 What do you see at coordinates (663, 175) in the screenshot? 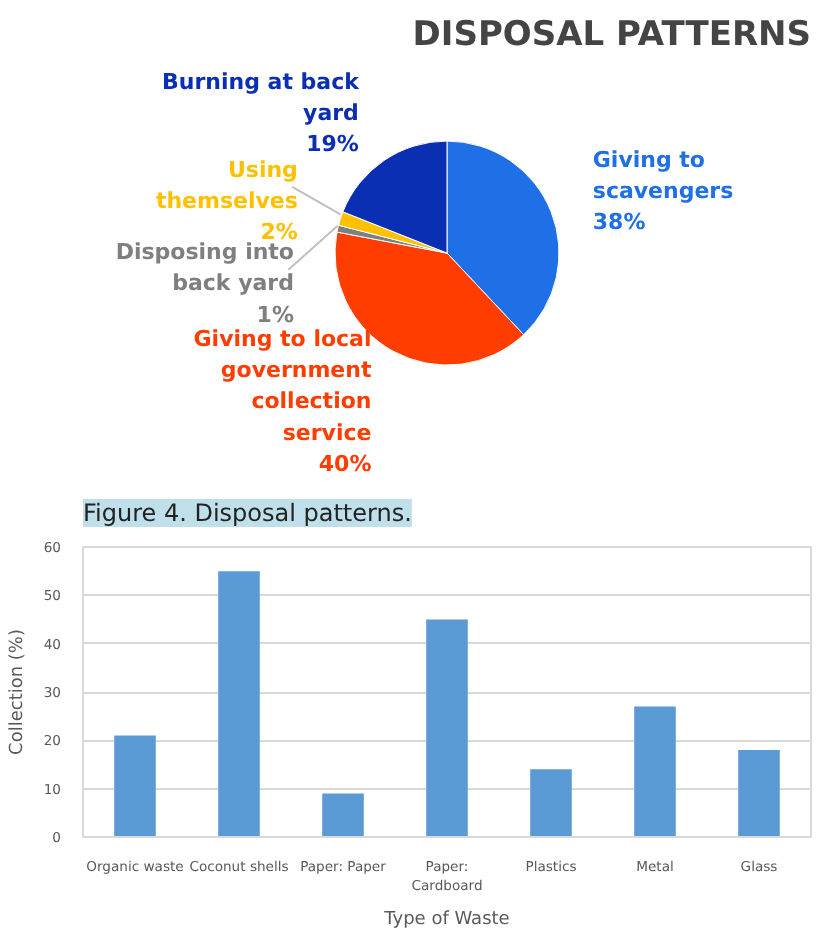
I see `slice-label: Giving to scavengers` at bounding box center [663, 175].